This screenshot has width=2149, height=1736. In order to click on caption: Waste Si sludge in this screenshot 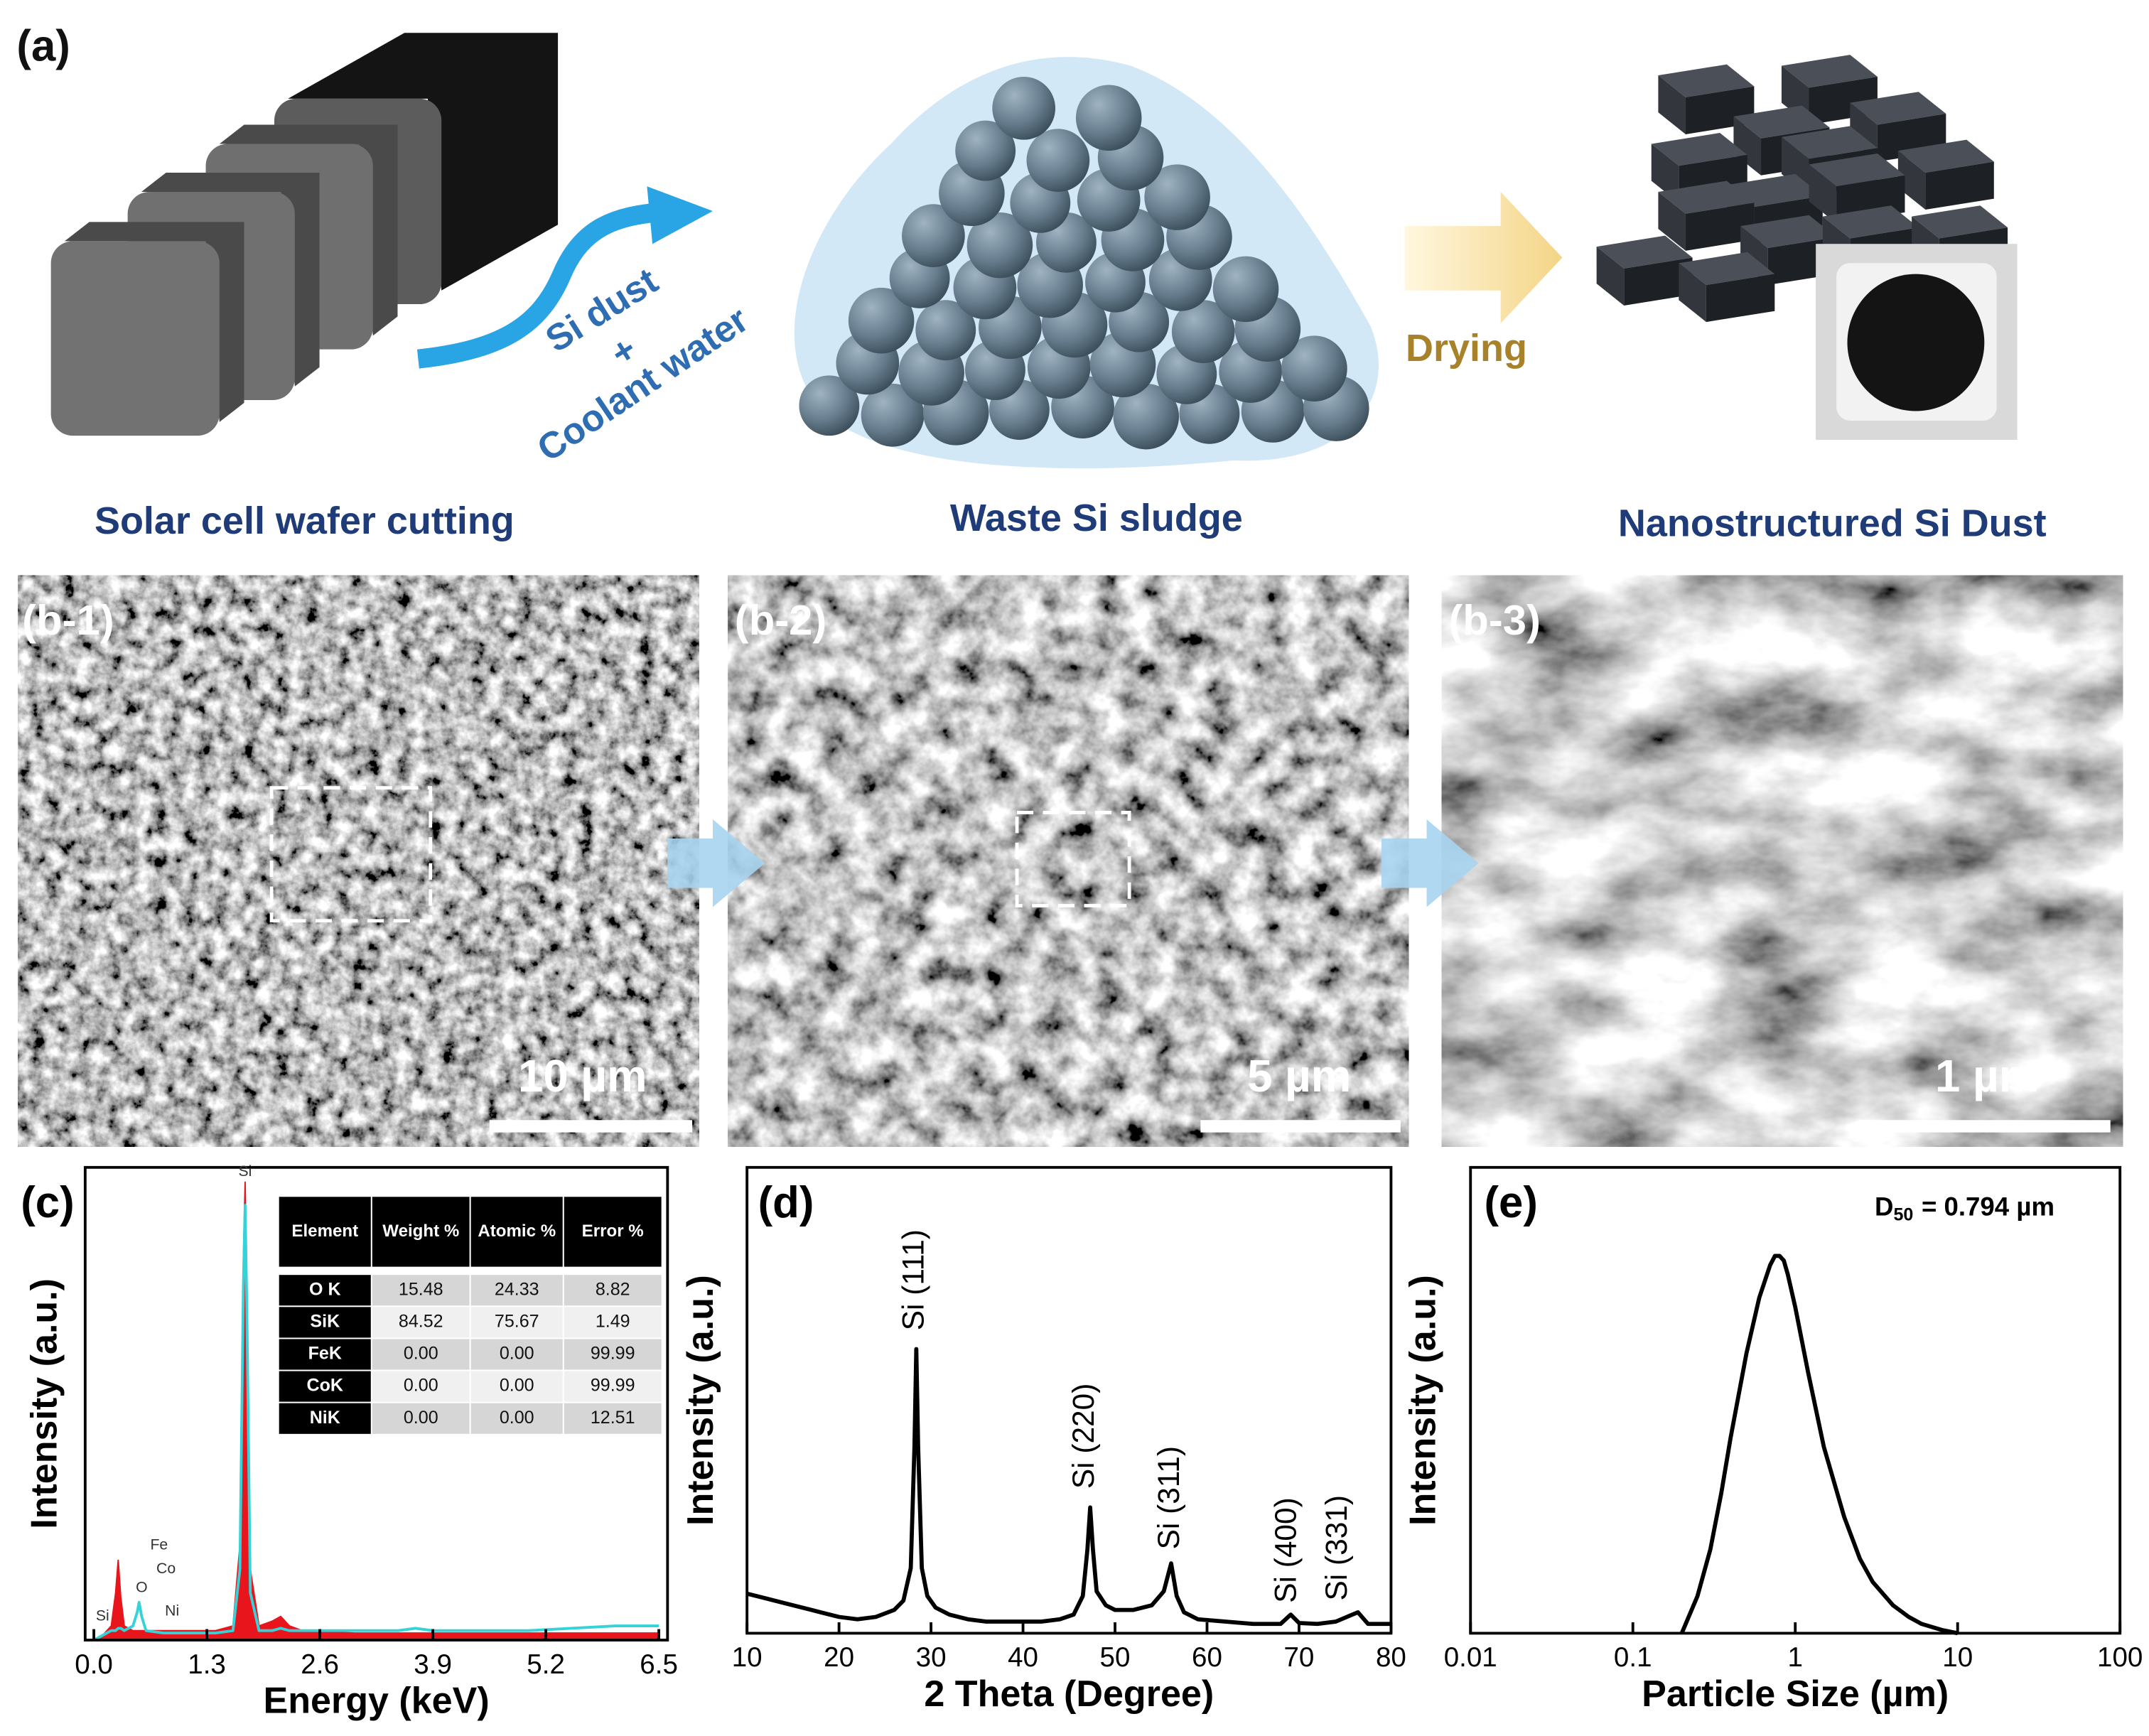, I will do `click(1096, 518)`.